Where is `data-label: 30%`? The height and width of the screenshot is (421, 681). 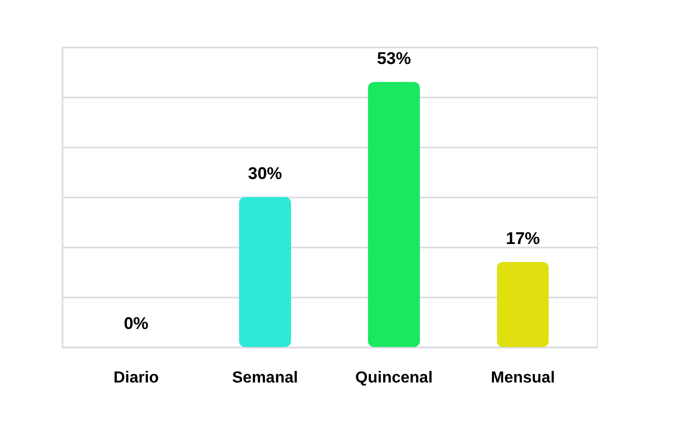 data-label: 30% is located at coordinates (265, 173).